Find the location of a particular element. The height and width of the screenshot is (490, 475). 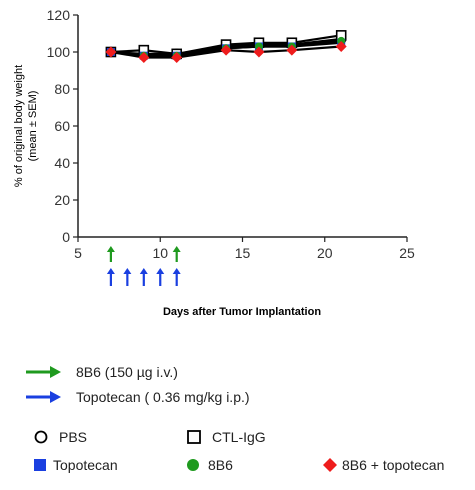

y-tick-label: 100 is located at coordinates (59, 52).